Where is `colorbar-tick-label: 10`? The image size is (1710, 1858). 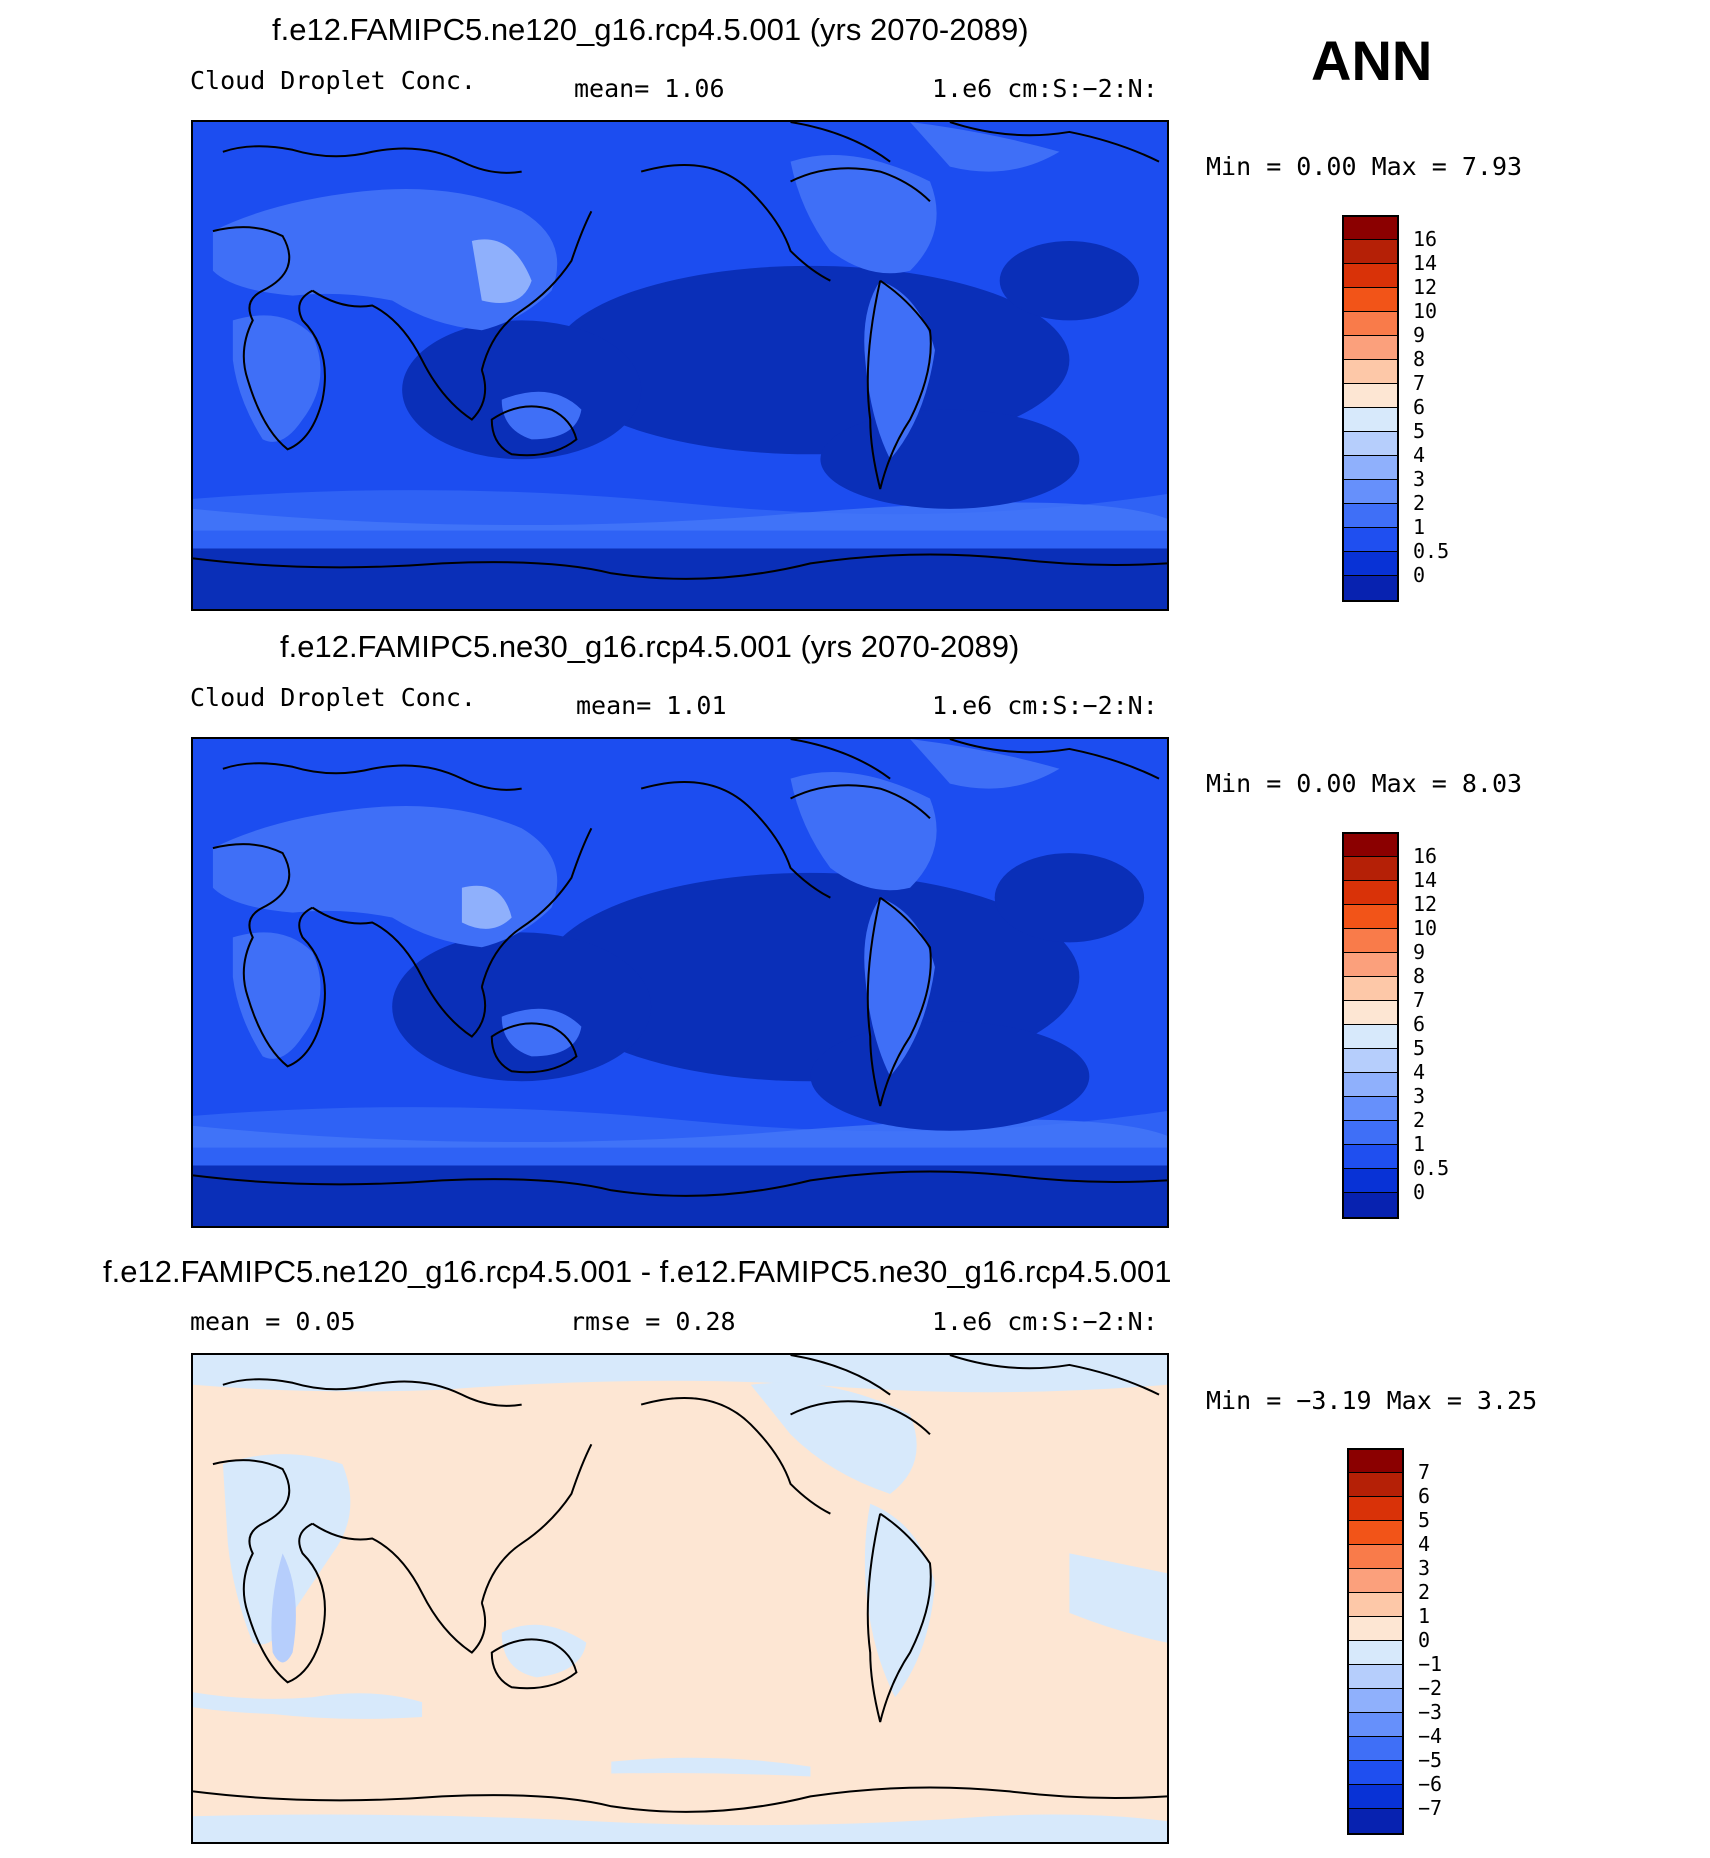
colorbar-tick-label: 10 is located at coordinates (1425, 928).